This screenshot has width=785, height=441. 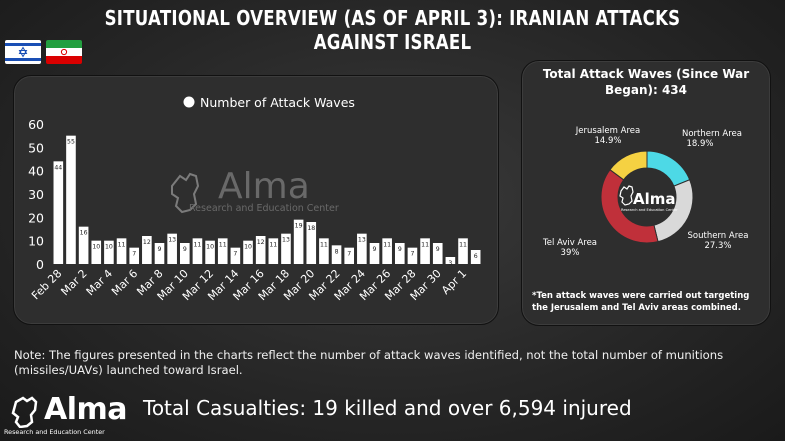 I want to click on y-tick-label: 10, so click(x=36, y=241).